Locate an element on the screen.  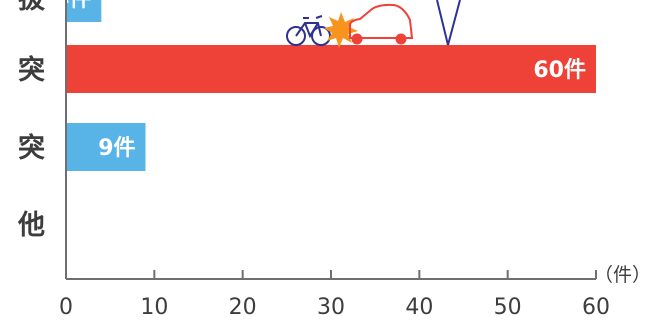
x-tick-label: 30 is located at coordinates (331, 307).